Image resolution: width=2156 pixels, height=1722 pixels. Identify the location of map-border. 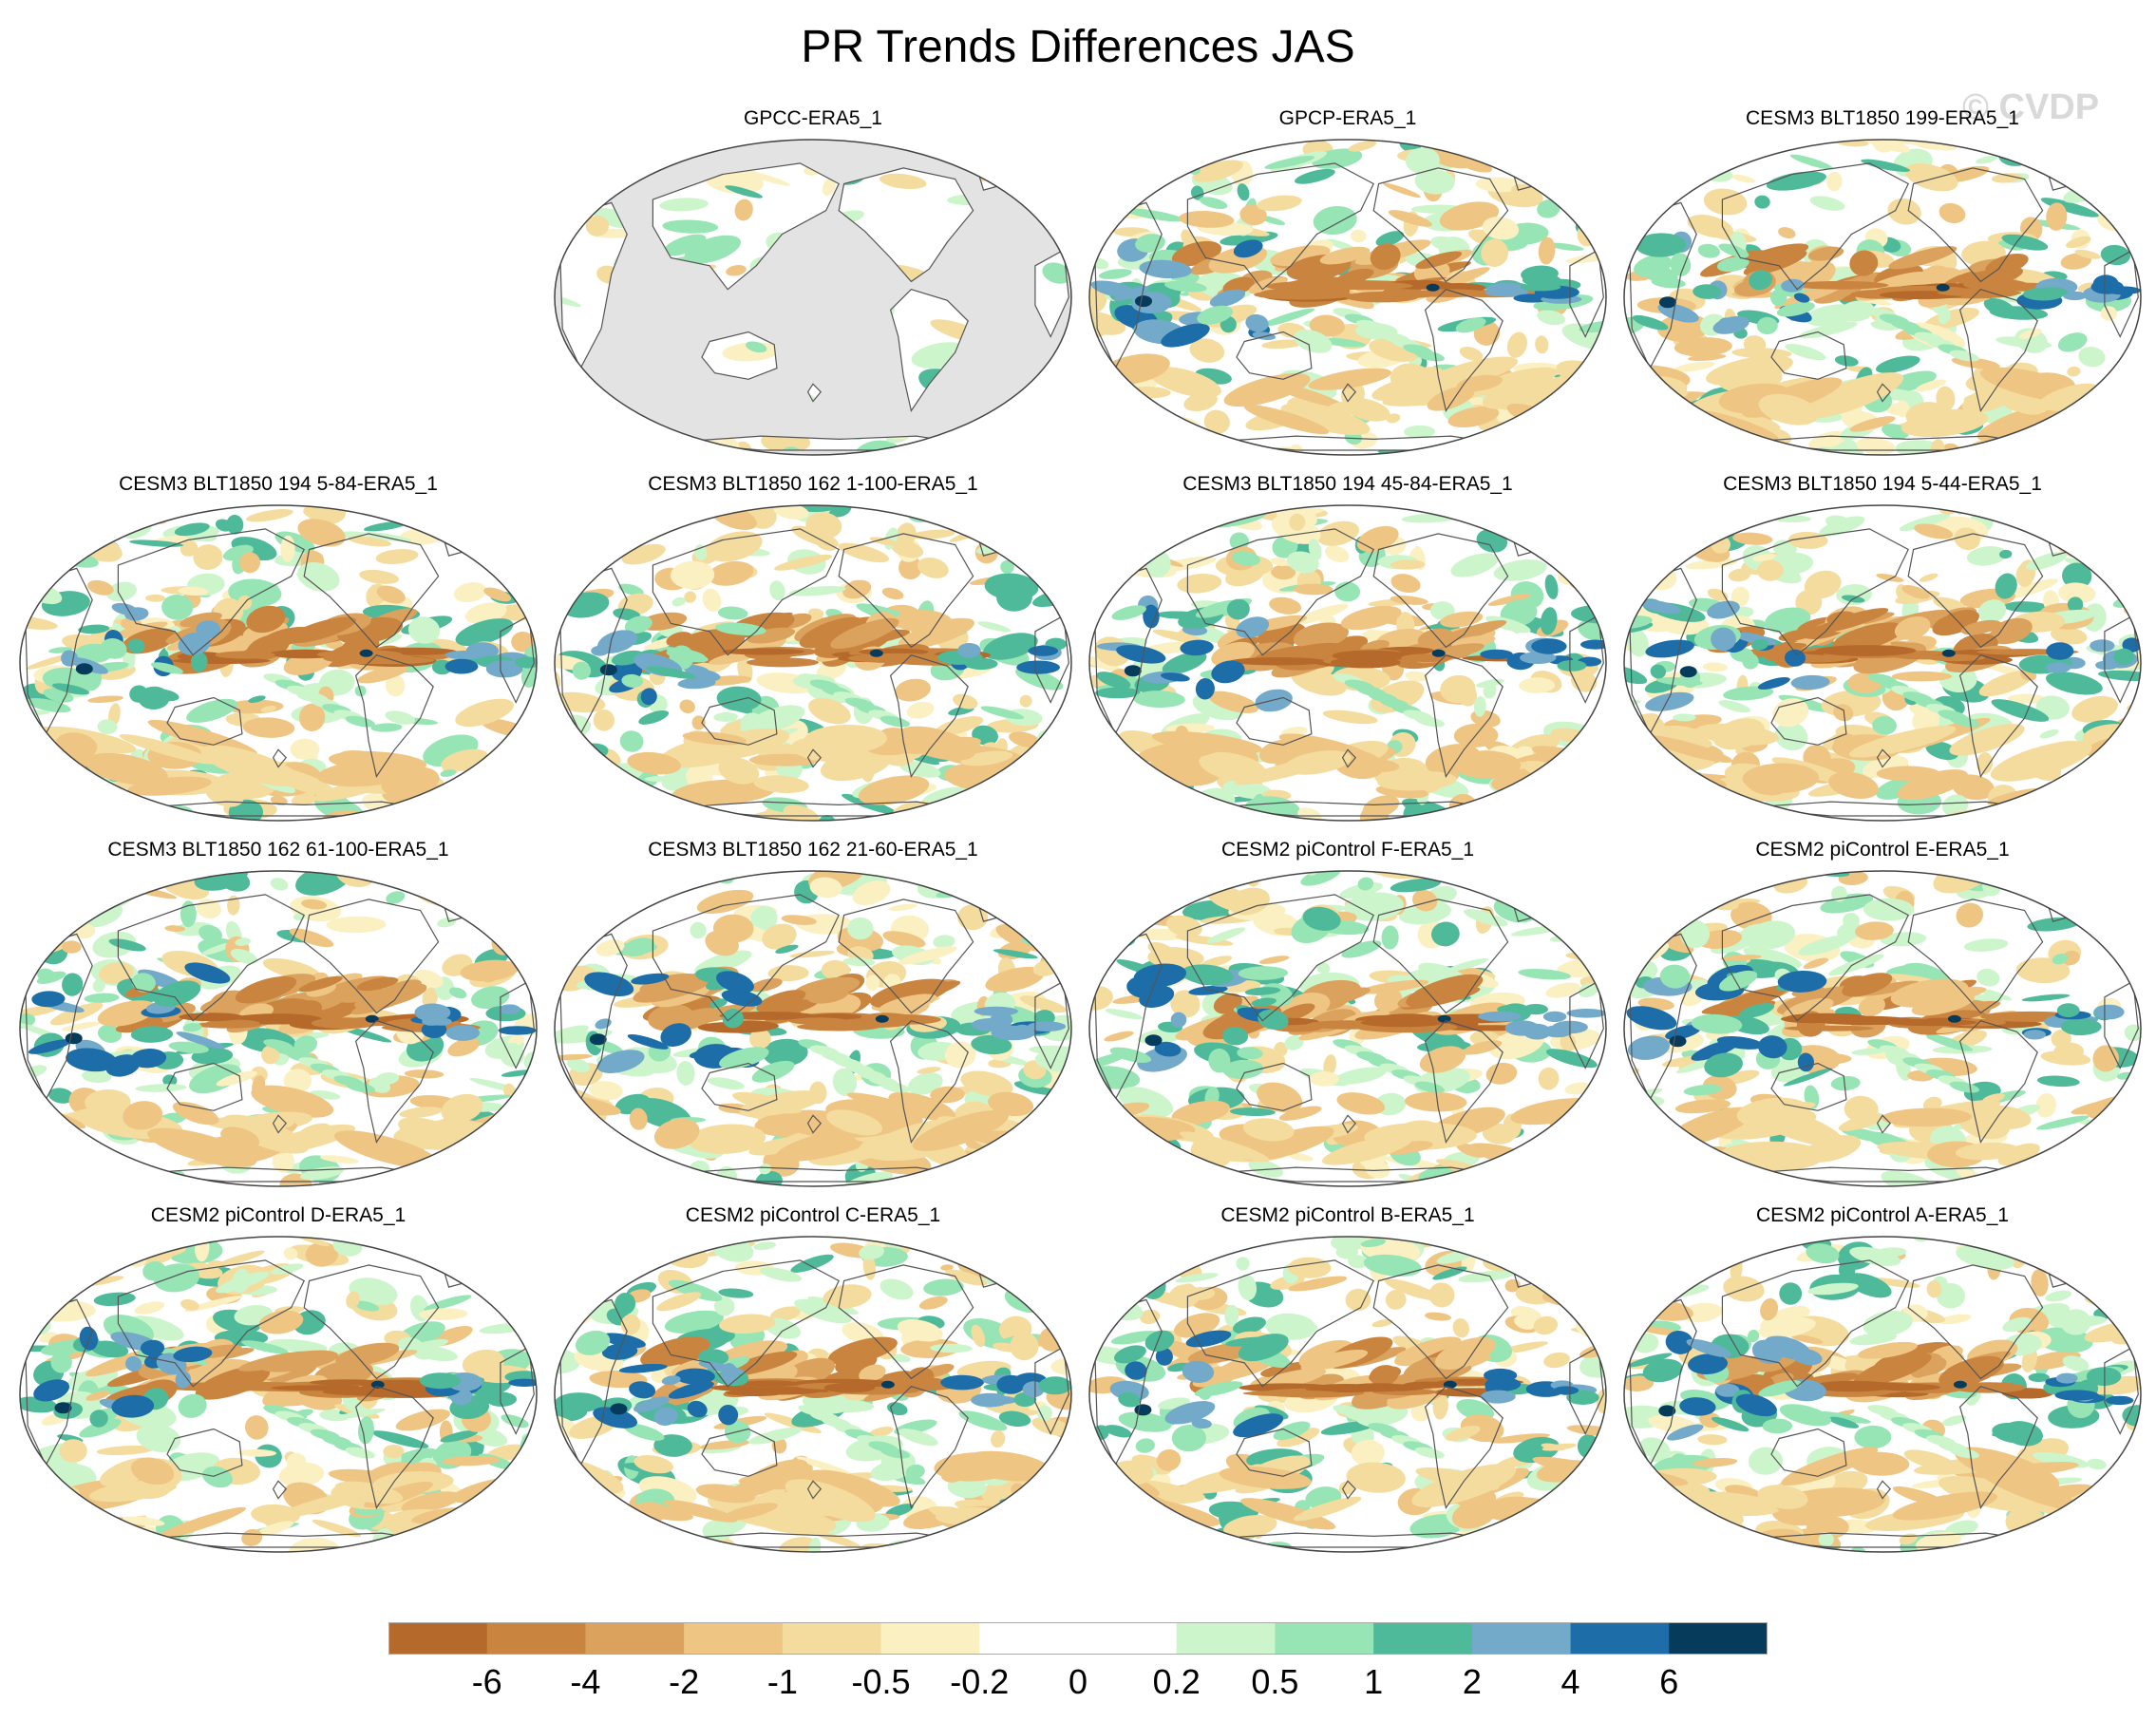
(279, 1394).